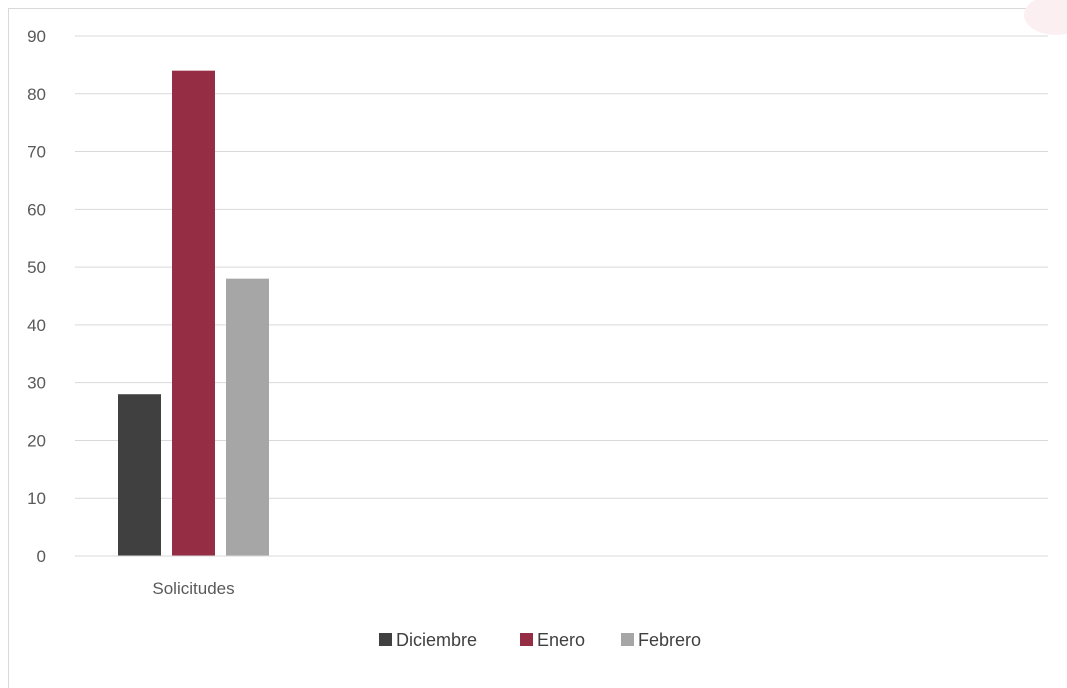  Describe the element at coordinates (36, 440) in the screenshot. I see `y-tick-label: 20` at that location.